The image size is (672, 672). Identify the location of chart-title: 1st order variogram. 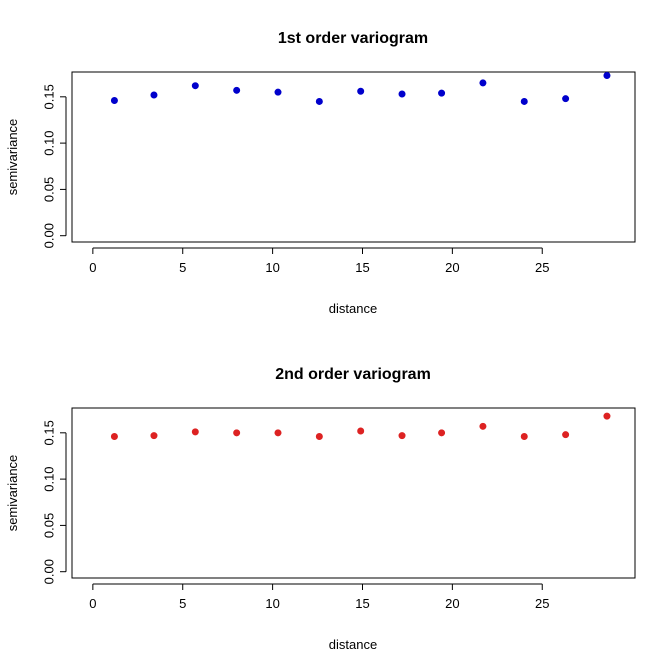
(353, 38).